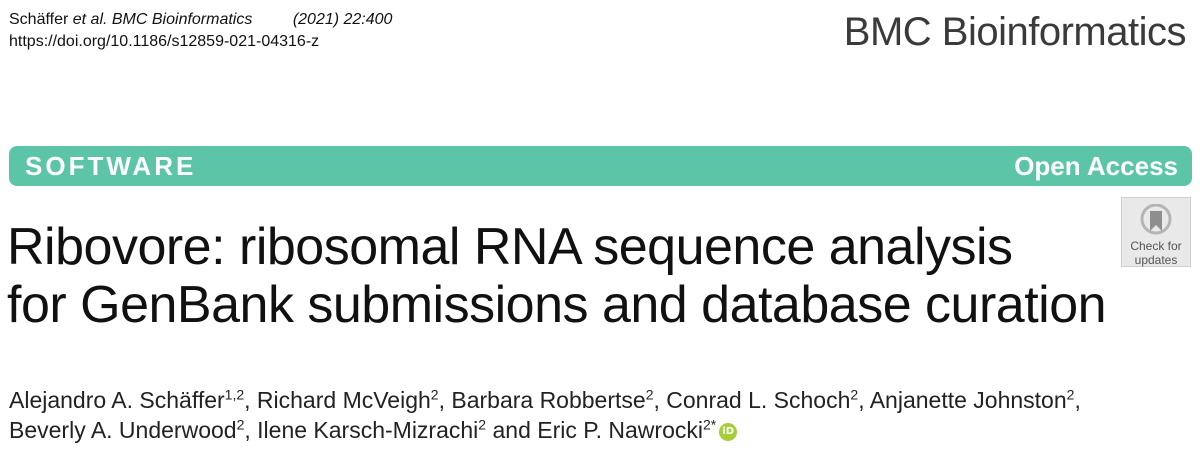 Image resolution: width=1202 pixels, height=452 pixels. What do you see at coordinates (39, 19) in the screenshot?
I see `citation-first-author: Schäffer` at bounding box center [39, 19].